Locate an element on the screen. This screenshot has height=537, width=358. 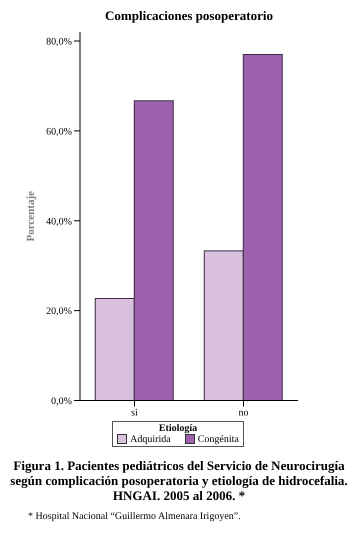
text: * Hospital Nacional “Guillermo Almenara Irigoyen”. is located at coordinates (135, 516).